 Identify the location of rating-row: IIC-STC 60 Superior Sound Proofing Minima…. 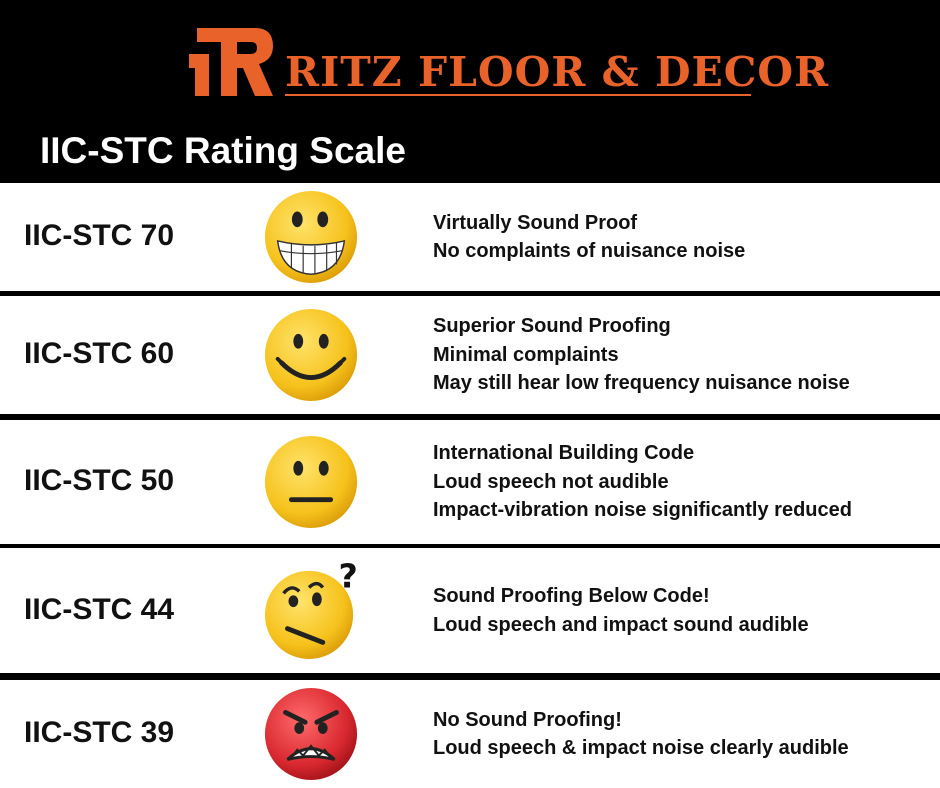
(470, 355).